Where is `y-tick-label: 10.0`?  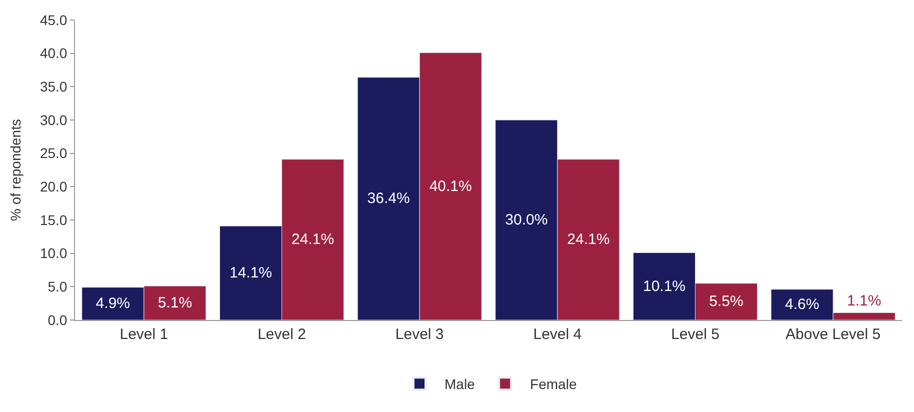
y-tick-label: 10.0 is located at coordinates (54, 253).